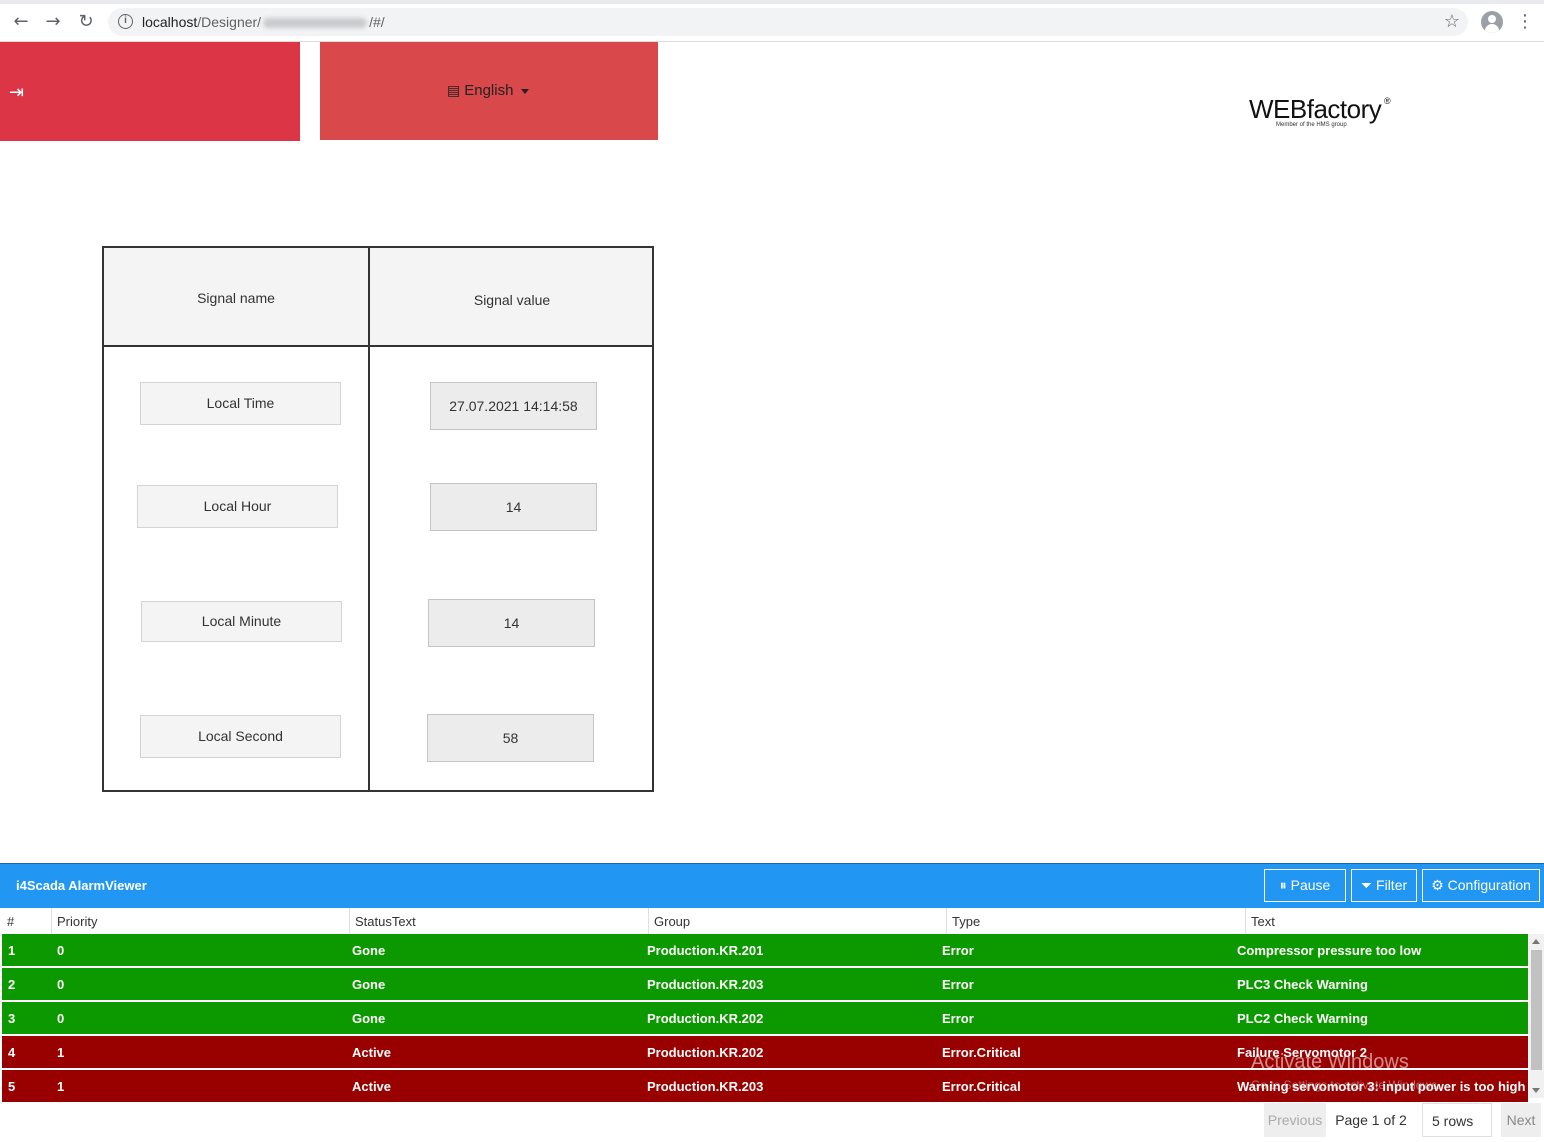 This screenshot has height=1142, width=1544. Describe the element at coordinates (1310, 885) in the screenshot. I see `pause-label: Pause` at that location.